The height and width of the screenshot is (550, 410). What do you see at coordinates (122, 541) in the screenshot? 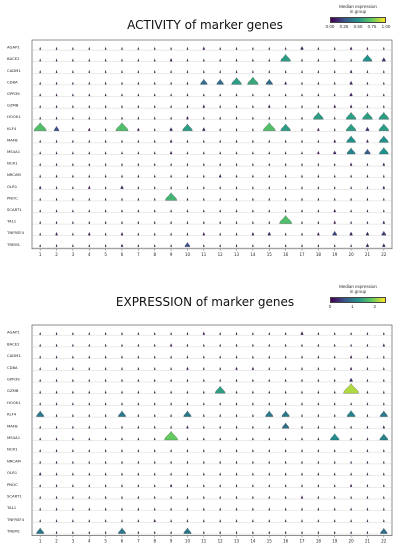
I see `group-label: 6` at bounding box center [122, 541].